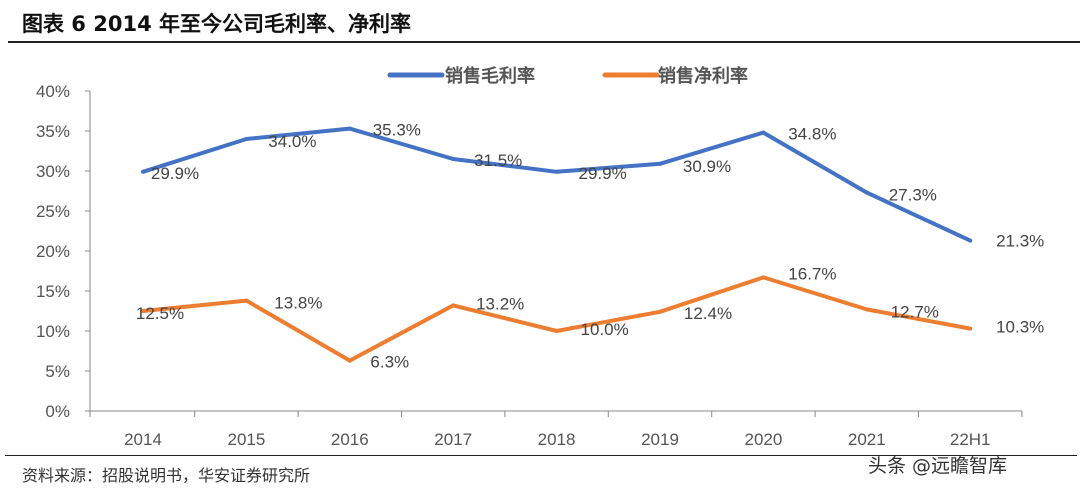 The height and width of the screenshot is (492, 1080). What do you see at coordinates (57, 371) in the screenshot?
I see `y-tick-label: 5%` at bounding box center [57, 371].